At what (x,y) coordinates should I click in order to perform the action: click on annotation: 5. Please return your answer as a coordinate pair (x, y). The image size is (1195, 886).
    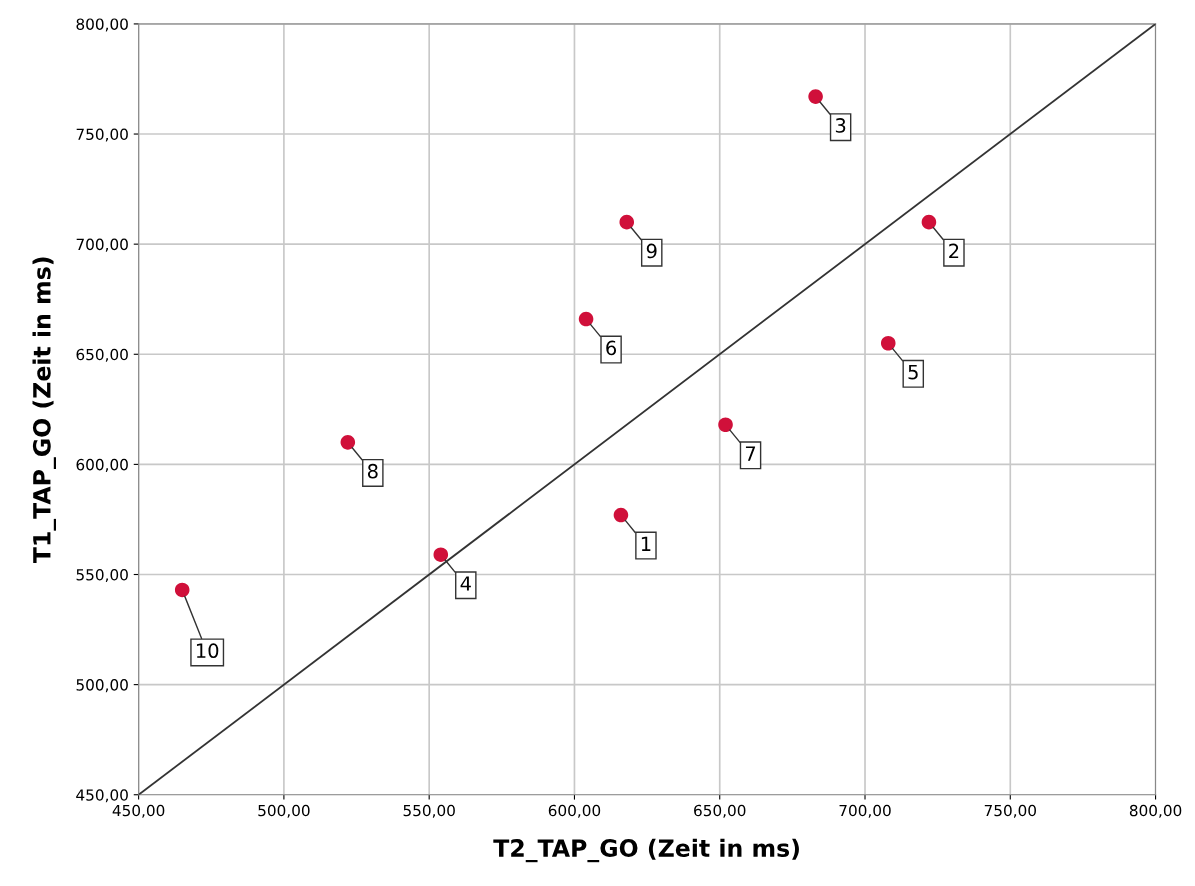
    Looking at the image, I should click on (913, 372).